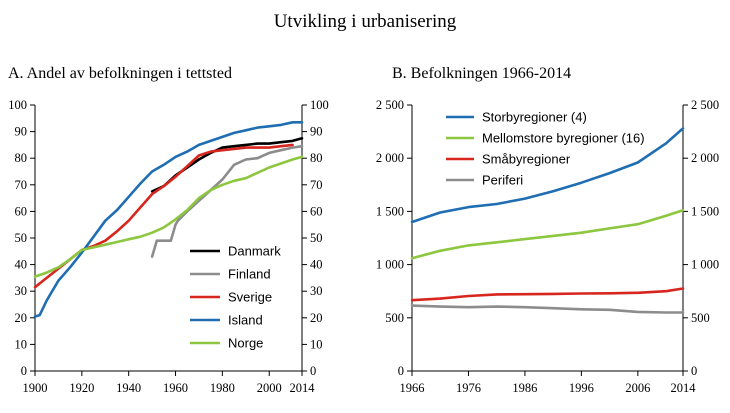  What do you see at coordinates (481, 73) in the screenshot?
I see `panel-title: B. Befolkningen 1966-2014` at bounding box center [481, 73].